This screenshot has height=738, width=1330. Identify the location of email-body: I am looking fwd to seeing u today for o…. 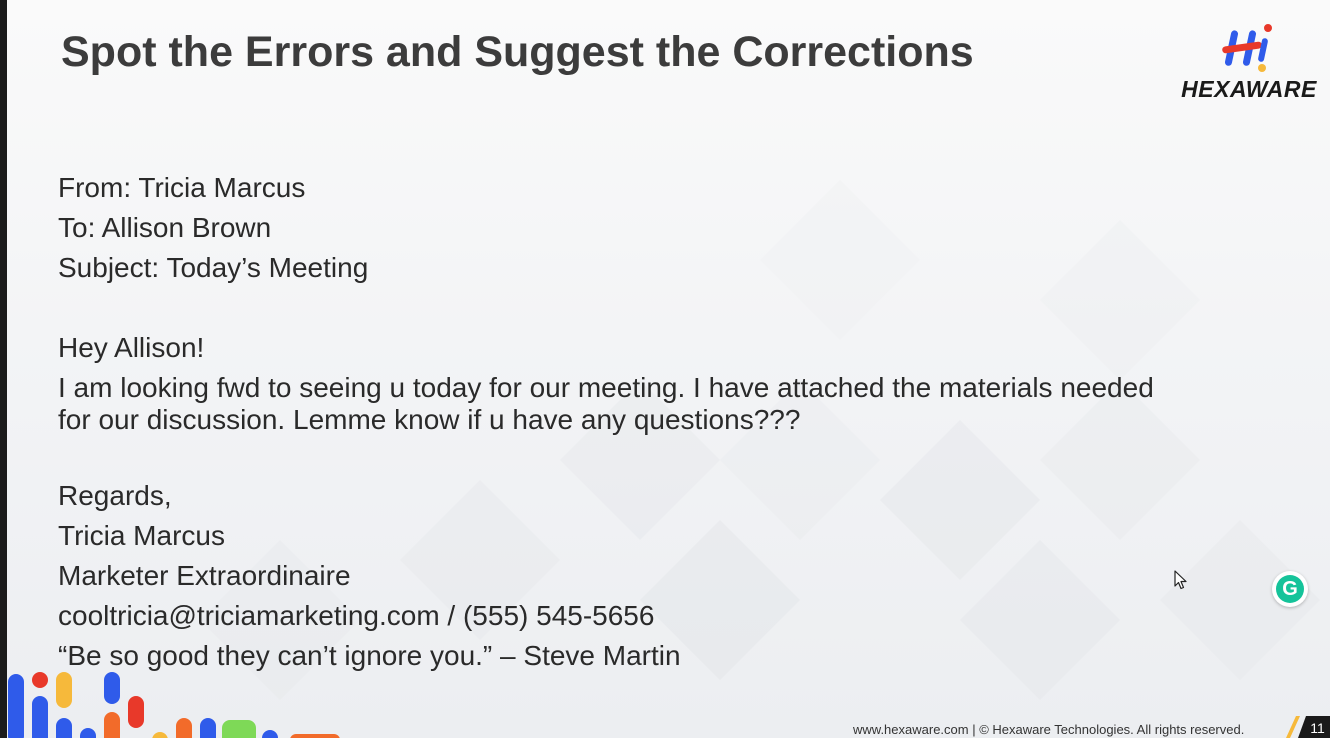
(673, 404).